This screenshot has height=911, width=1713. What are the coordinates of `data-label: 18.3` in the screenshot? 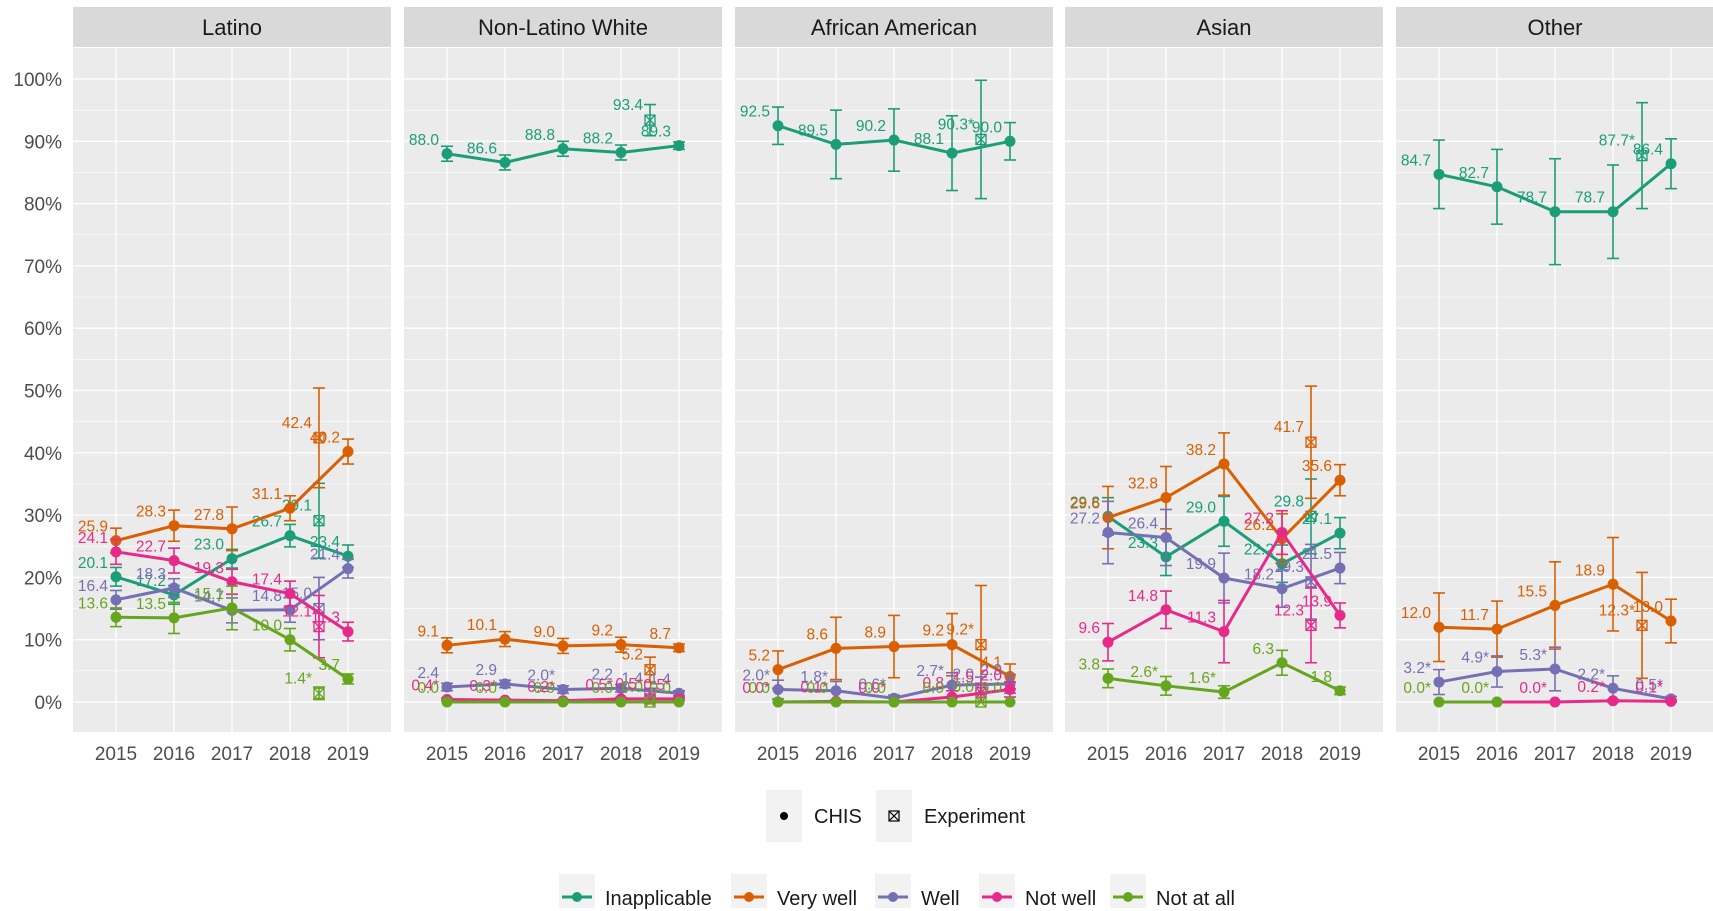 It's located at (151, 574).